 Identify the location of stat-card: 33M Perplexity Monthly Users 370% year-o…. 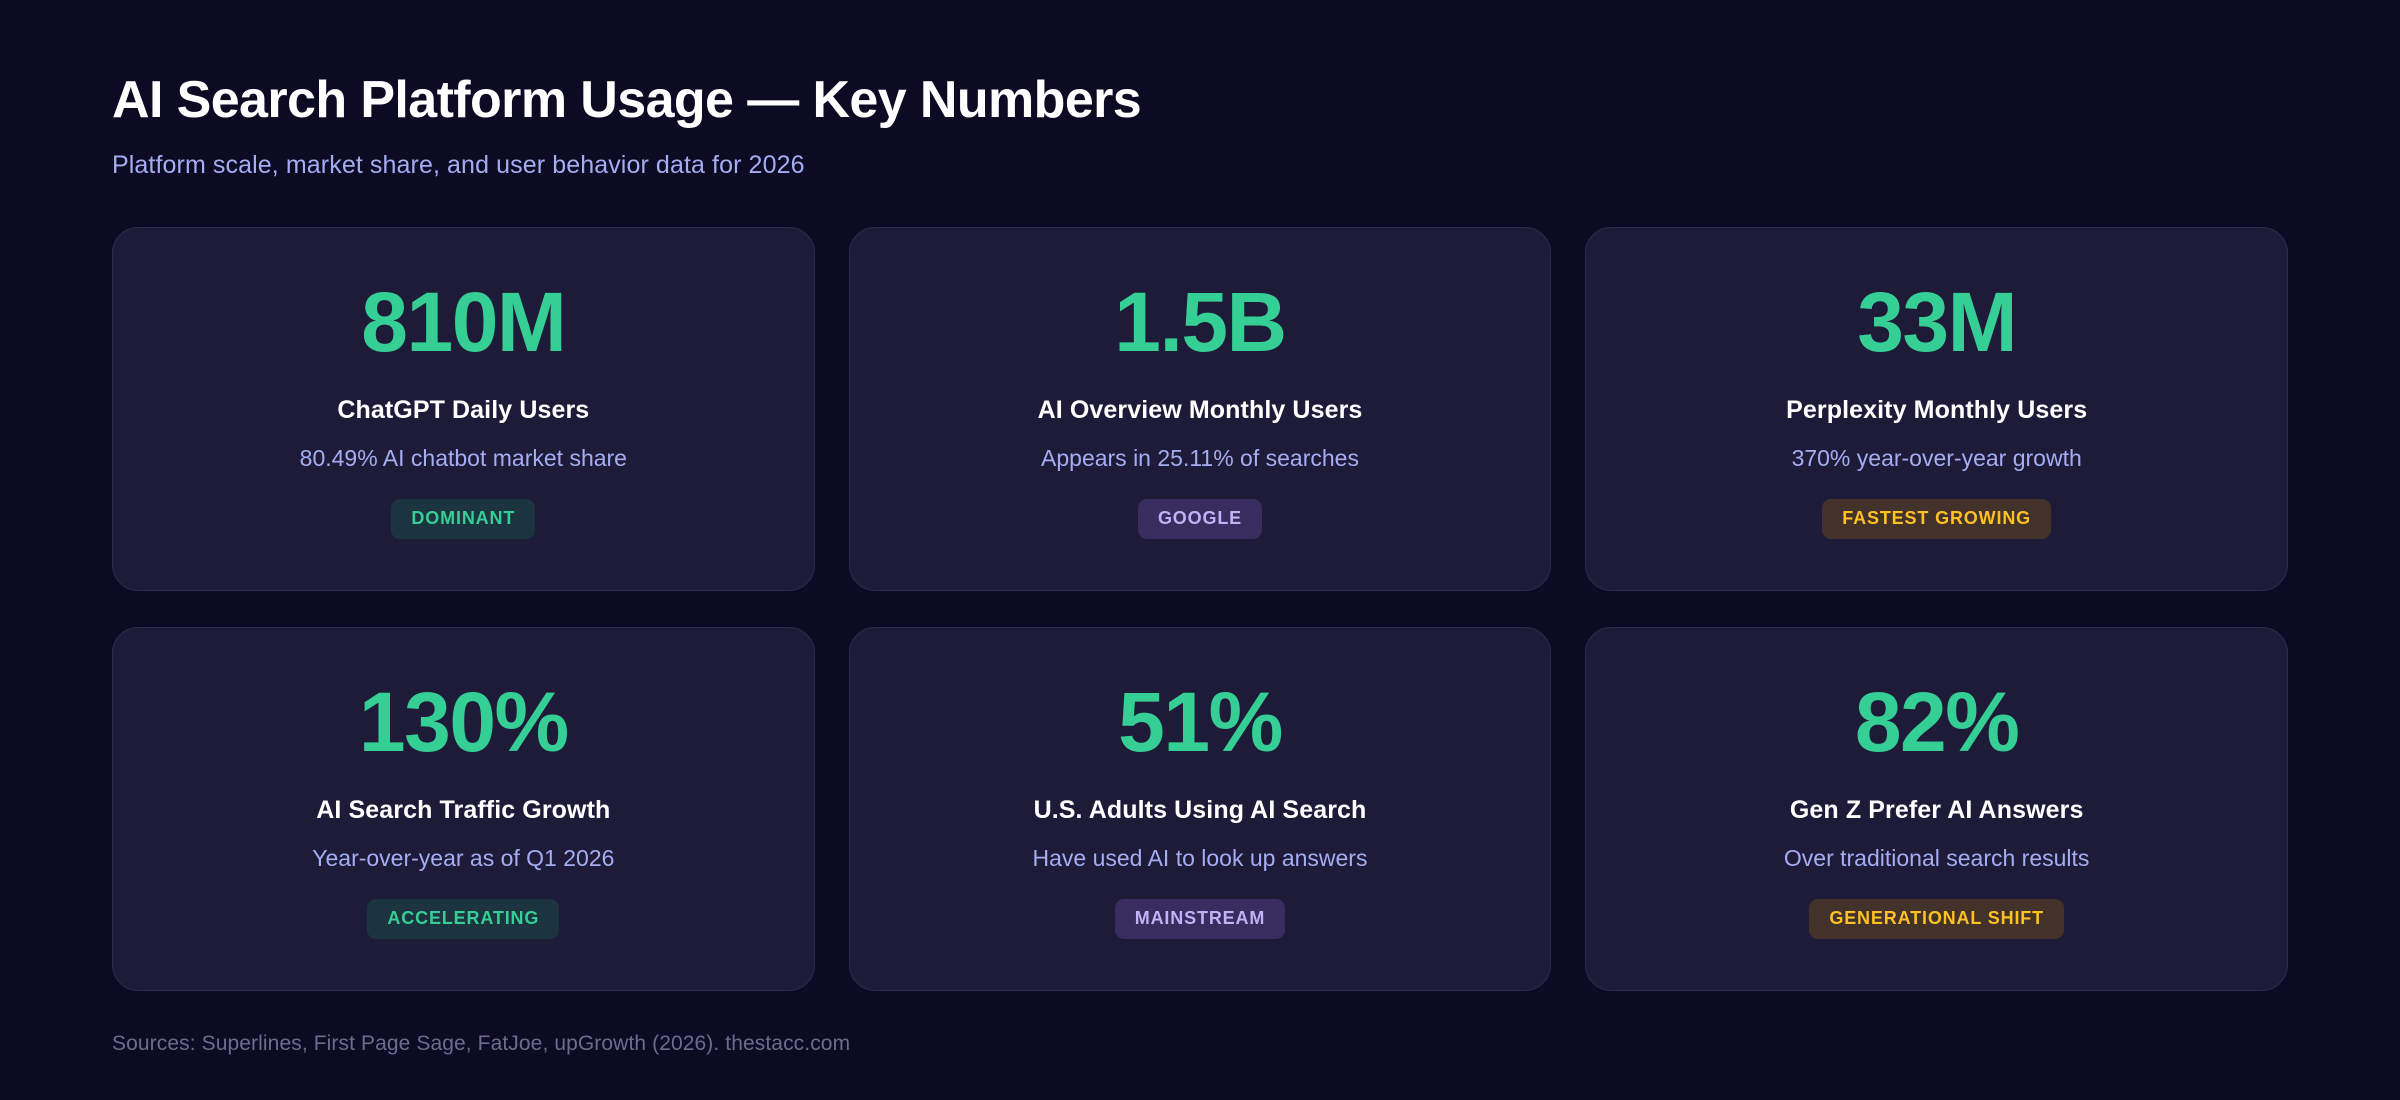
(1936, 409).